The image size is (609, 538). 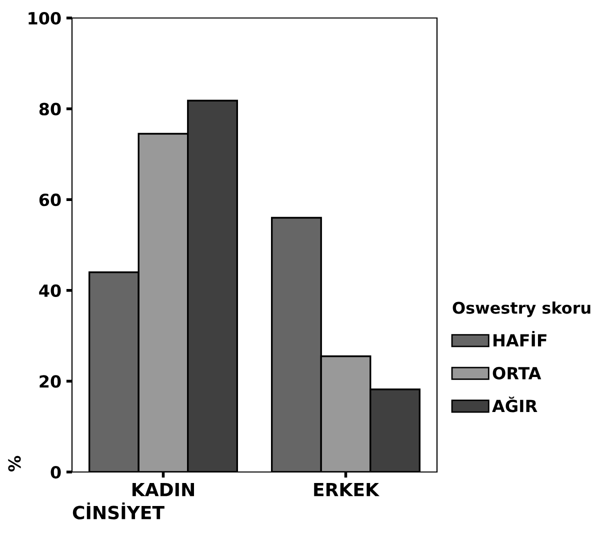 I want to click on y-axis-title: %, so click(x=14, y=464).